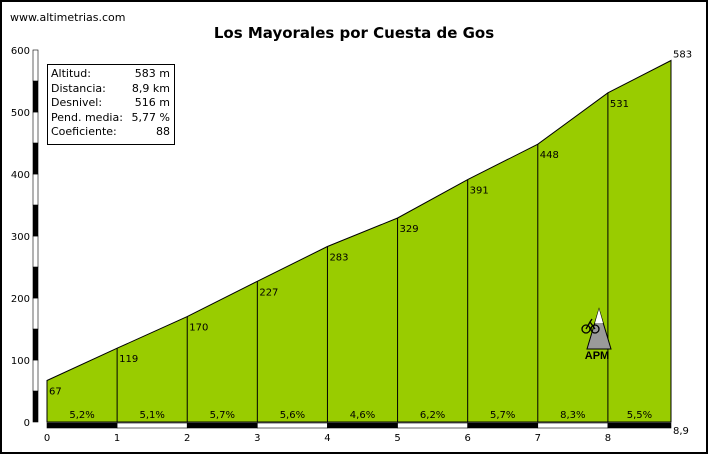 This screenshot has height=454, width=708. What do you see at coordinates (110, 89) in the screenshot?
I see `info-row-distance: Distancia: 8,9 km` at bounding box center [110, 89].